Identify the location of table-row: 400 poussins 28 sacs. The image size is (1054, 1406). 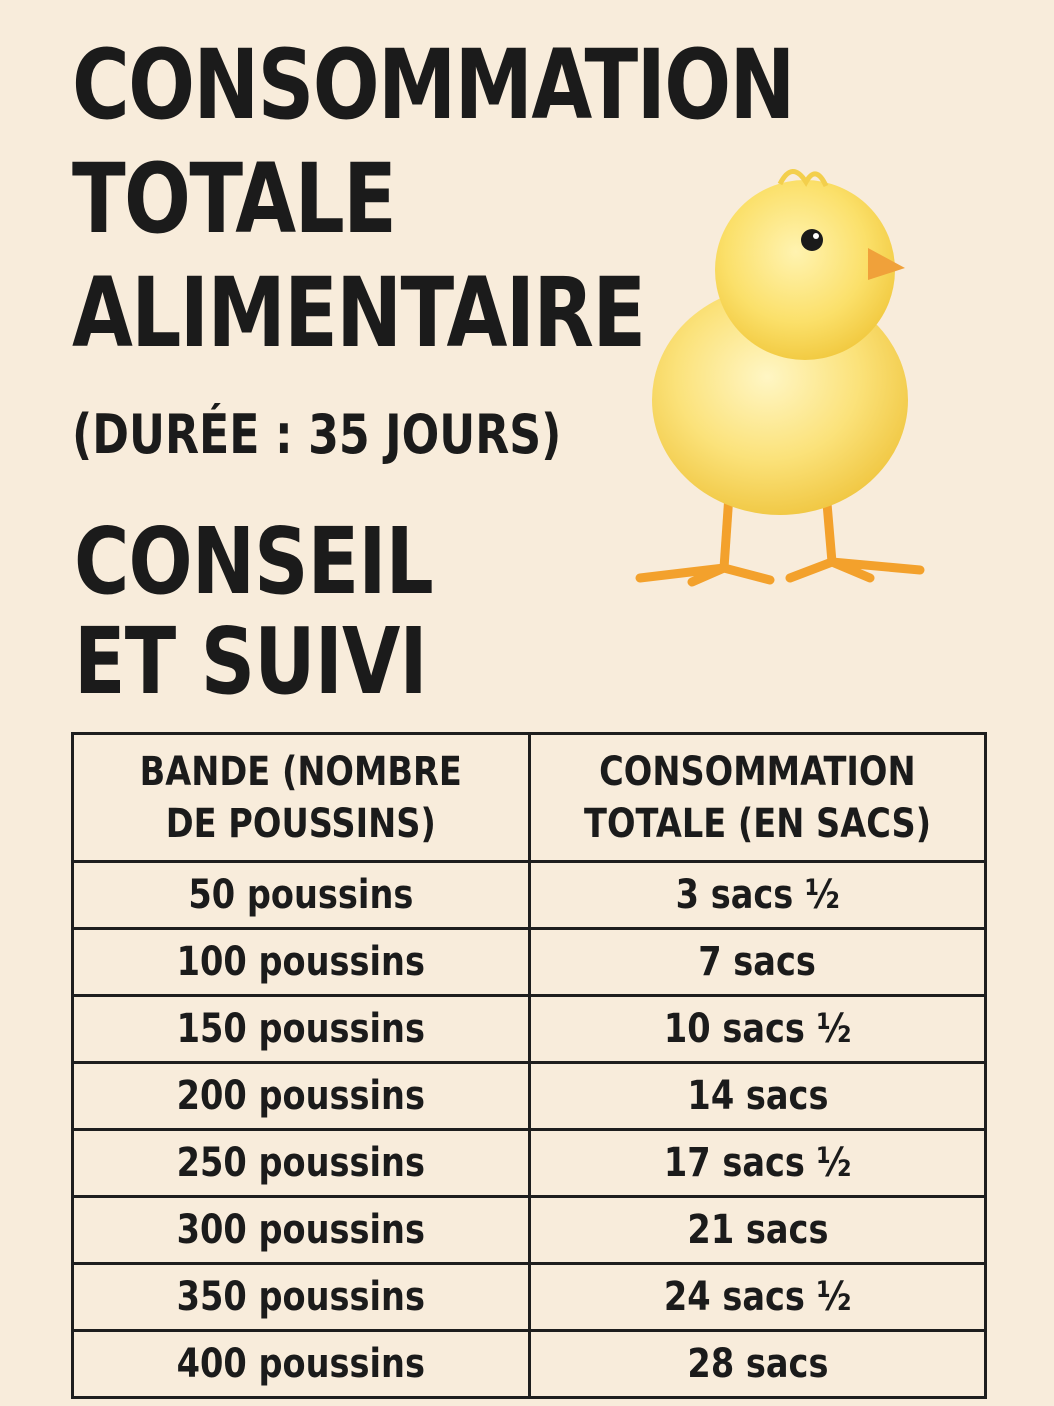
(529, 1364).